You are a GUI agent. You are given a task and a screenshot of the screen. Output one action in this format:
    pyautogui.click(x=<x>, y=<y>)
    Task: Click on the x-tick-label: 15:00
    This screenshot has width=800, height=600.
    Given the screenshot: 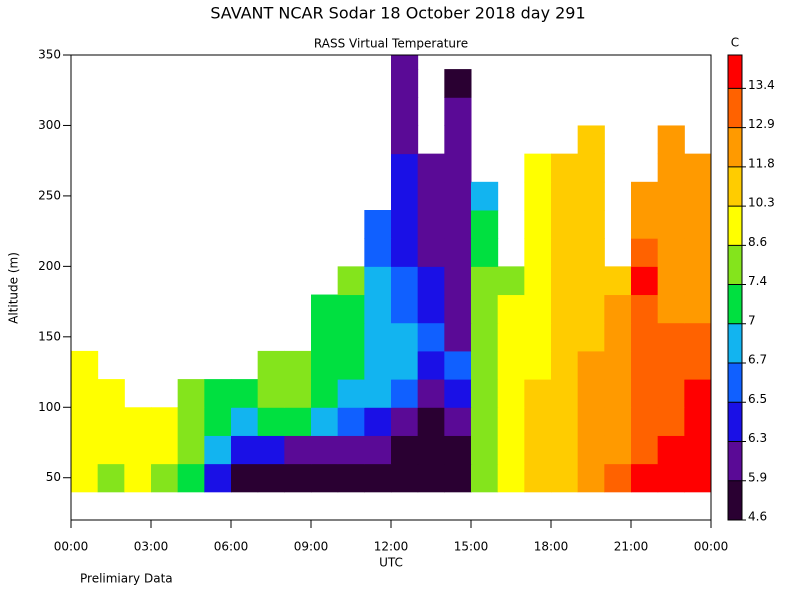 What is the action you would take?
    pyautogui.click(x=471, y=547)
    